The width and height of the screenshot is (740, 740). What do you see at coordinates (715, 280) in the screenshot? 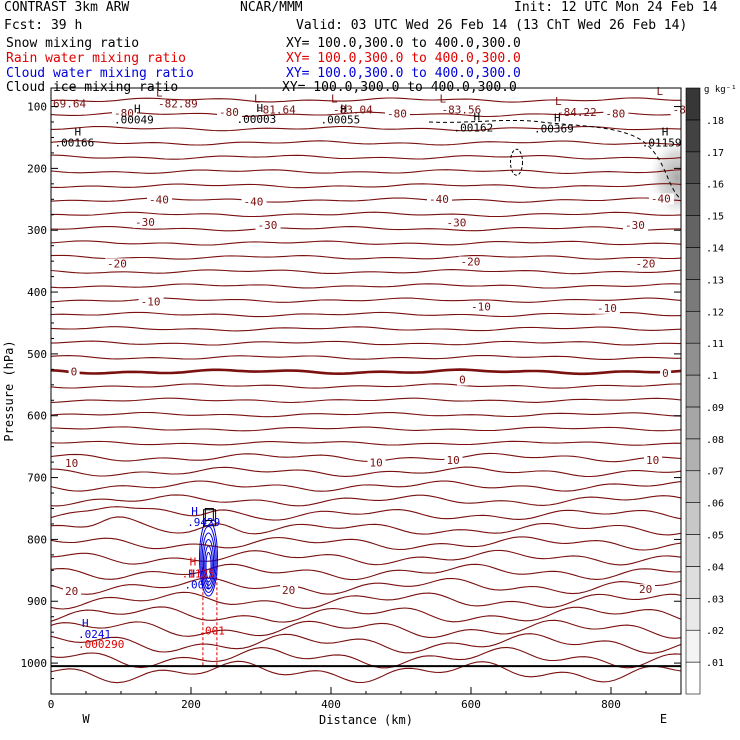
I see `colorbar-tick-label-12: .13` at bounding box center [715, 280].